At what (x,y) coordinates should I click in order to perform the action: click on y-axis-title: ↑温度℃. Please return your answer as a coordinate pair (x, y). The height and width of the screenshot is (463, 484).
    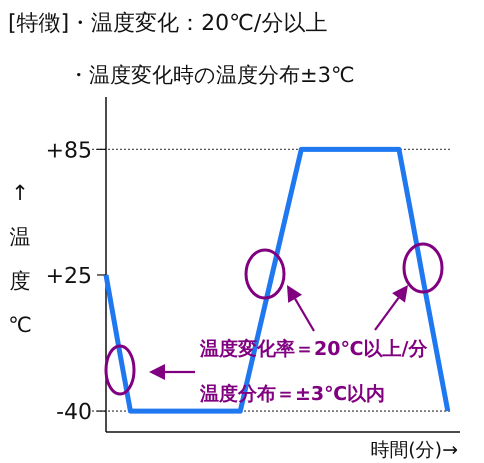
    Looking at the image, I should click on (20, 259).